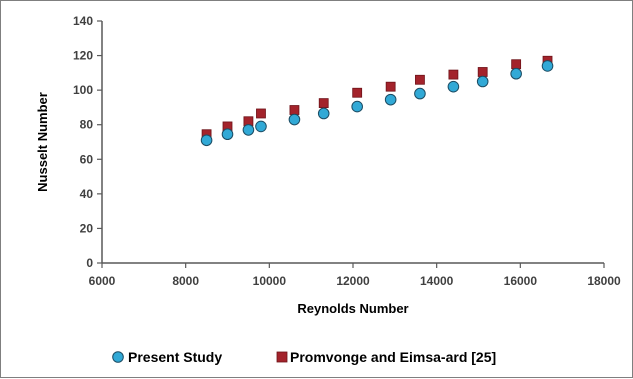 This screenshot has height=379, width=633. What do you see at coordinates (42, 142) in the screenshot?
I see `y-axis-title: Nusselt Number` at bounding box center [42, 142].